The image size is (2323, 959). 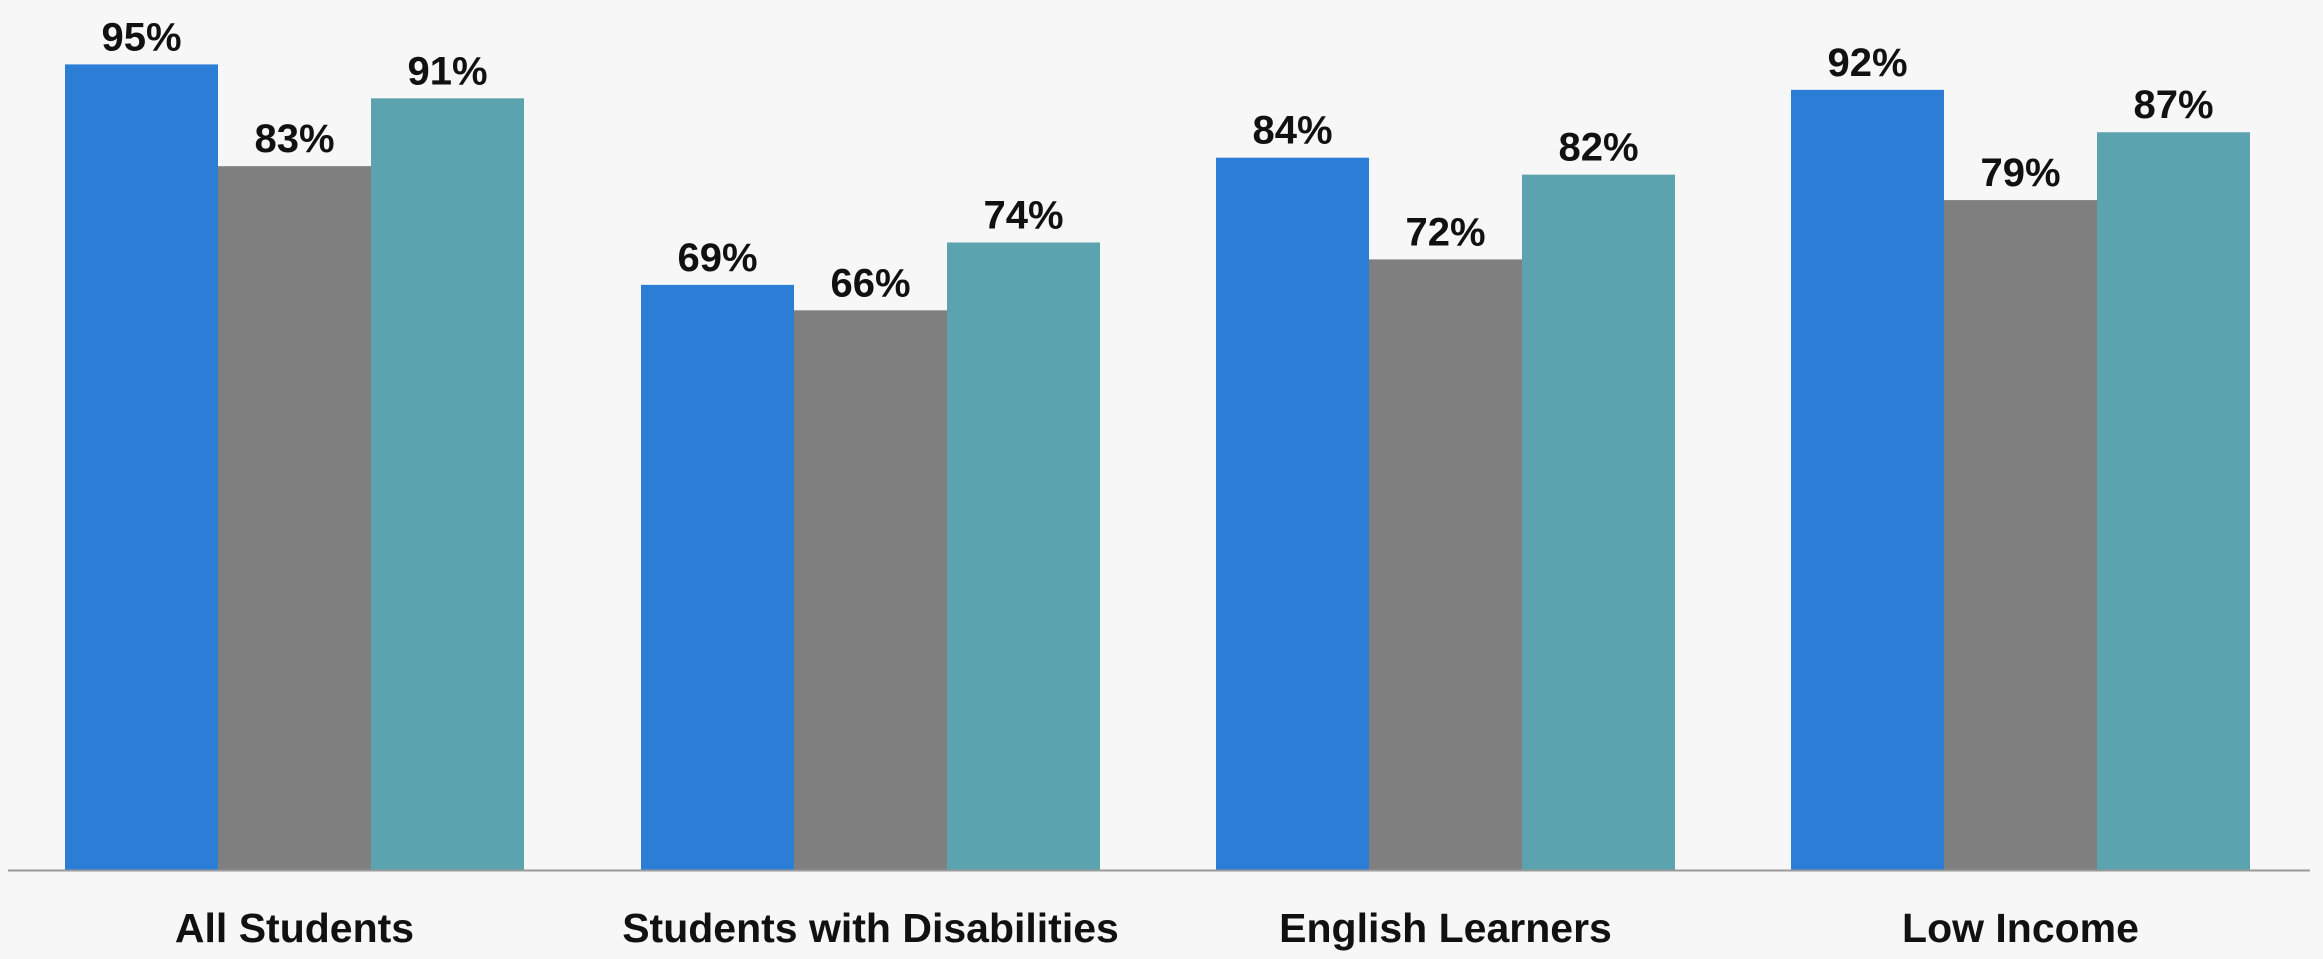 What do you see at coordinates (2020, 928) in the screenshot?
I see `category-label: Low Income` at bounding box center [2020, 928].